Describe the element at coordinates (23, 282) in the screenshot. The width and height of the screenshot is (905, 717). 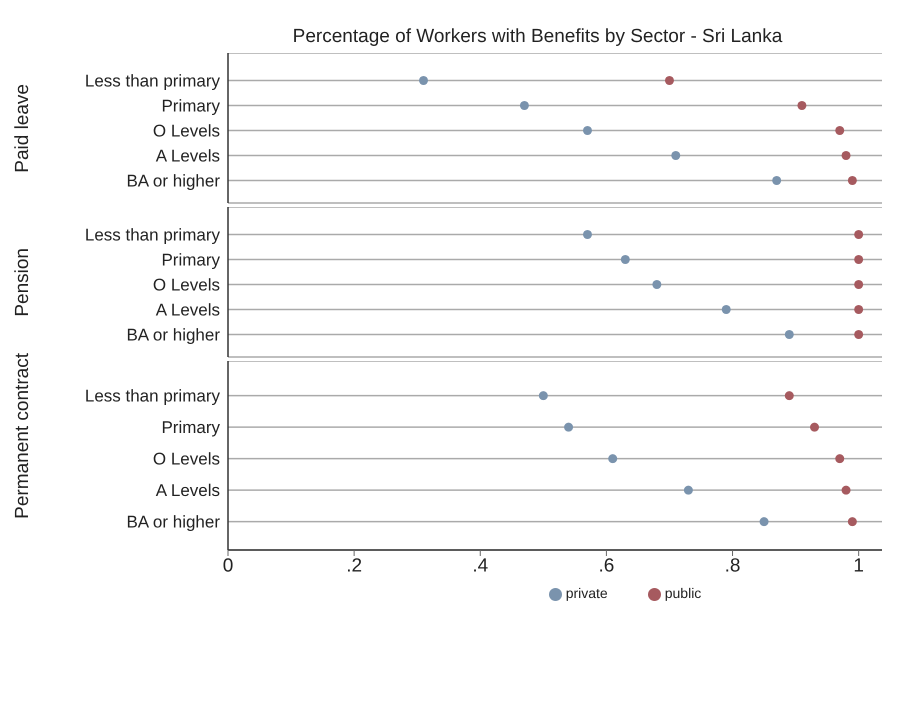
I see `y-axis-title: Pension` at that location.